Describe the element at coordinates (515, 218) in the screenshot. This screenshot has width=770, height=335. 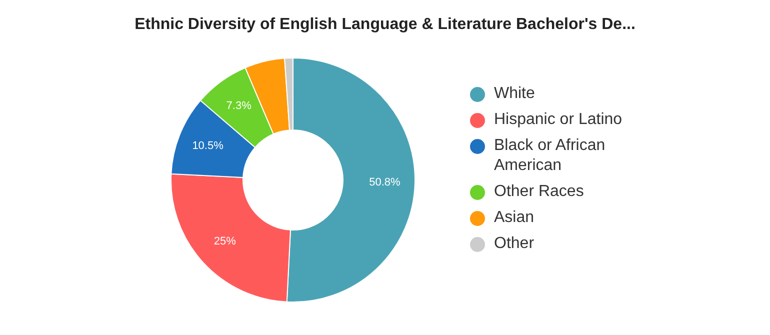
I see `legend-label: Asian` at that location.